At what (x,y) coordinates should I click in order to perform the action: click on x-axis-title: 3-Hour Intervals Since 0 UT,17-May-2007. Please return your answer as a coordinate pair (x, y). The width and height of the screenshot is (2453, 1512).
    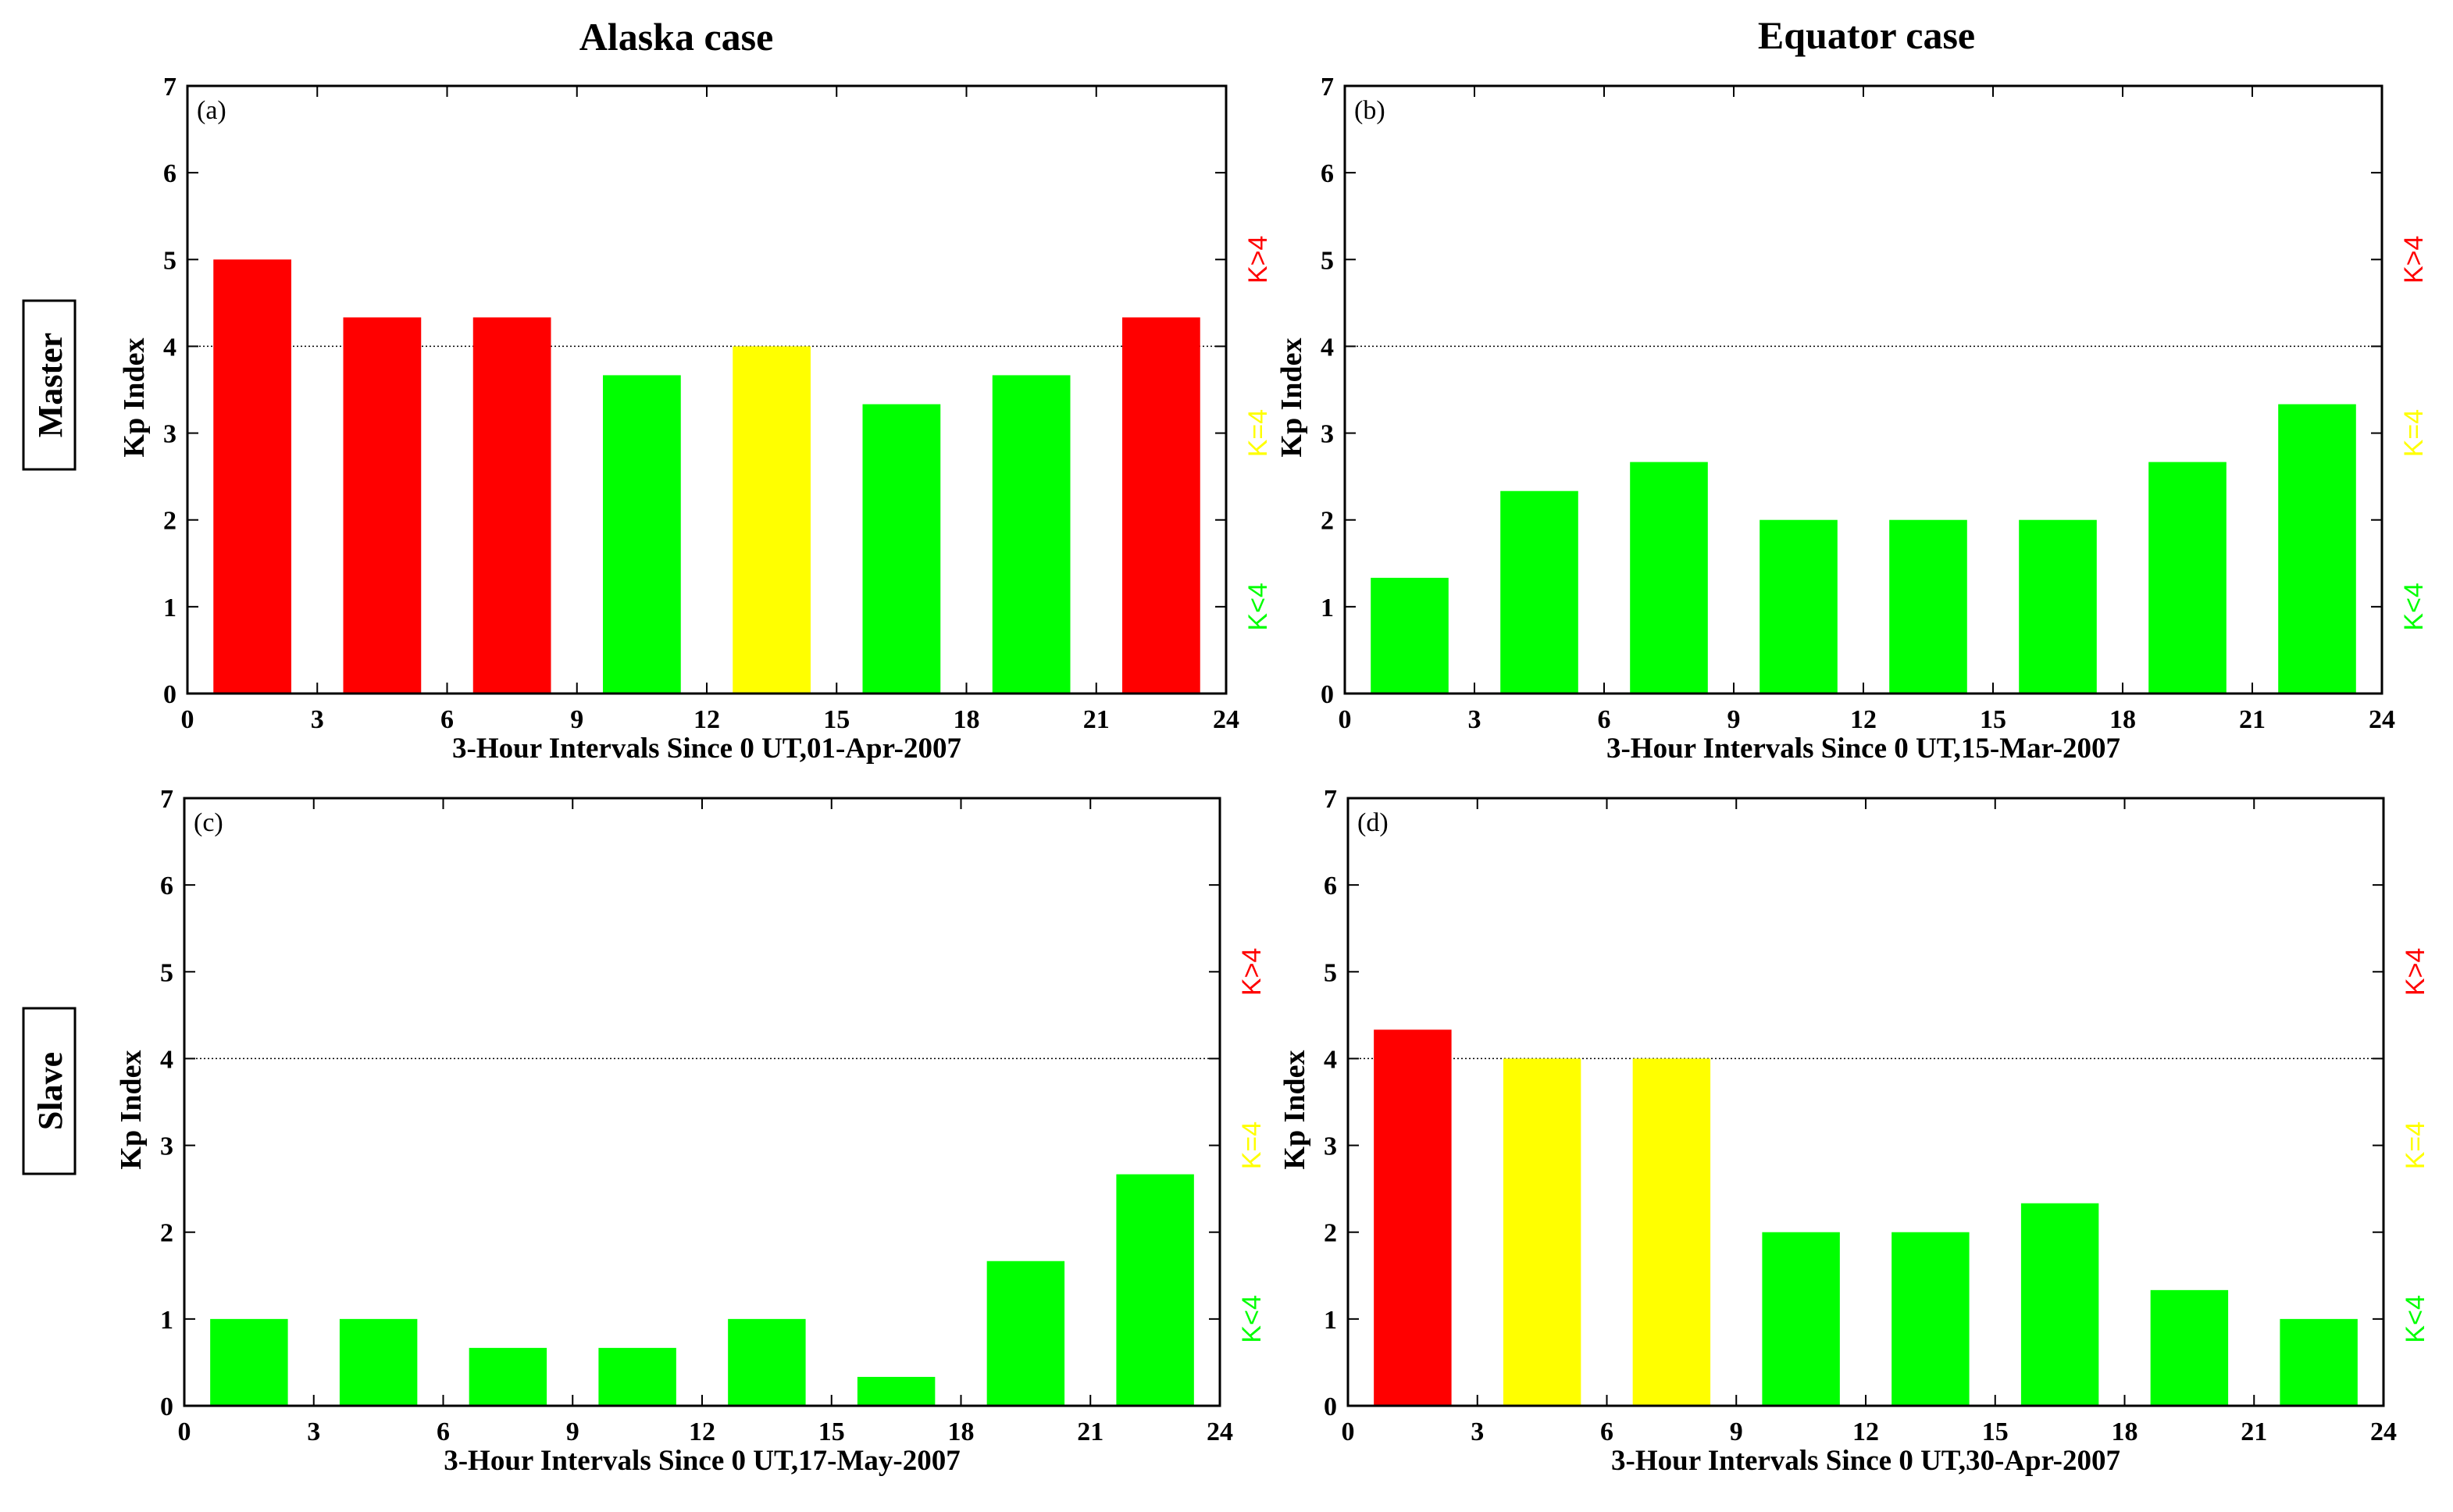
    Looking at the image, I should click on (702, 1461).